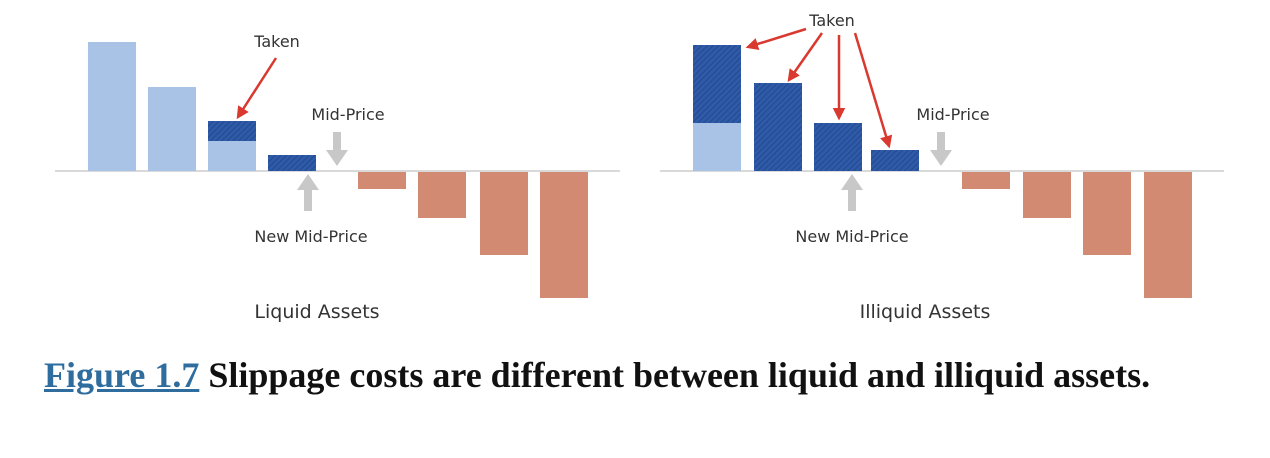 Image resolution: width=1270 pixels, height=458 pixels. I want to click on panel-title: Illiquid Assets, so click(925, 312).